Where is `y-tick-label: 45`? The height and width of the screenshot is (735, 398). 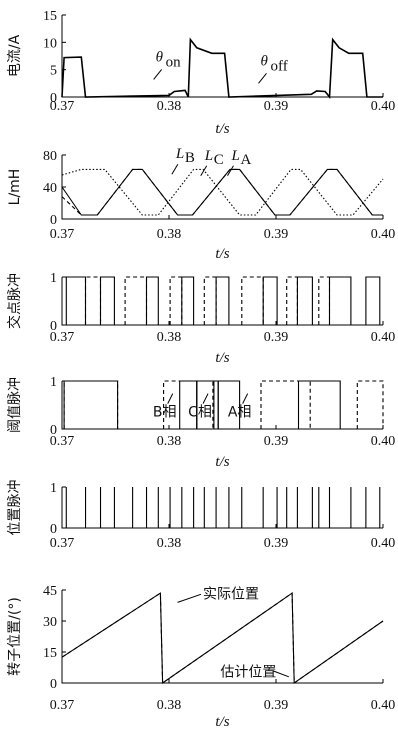 y-tick-label: 45 is located at coordinates (50, 591).